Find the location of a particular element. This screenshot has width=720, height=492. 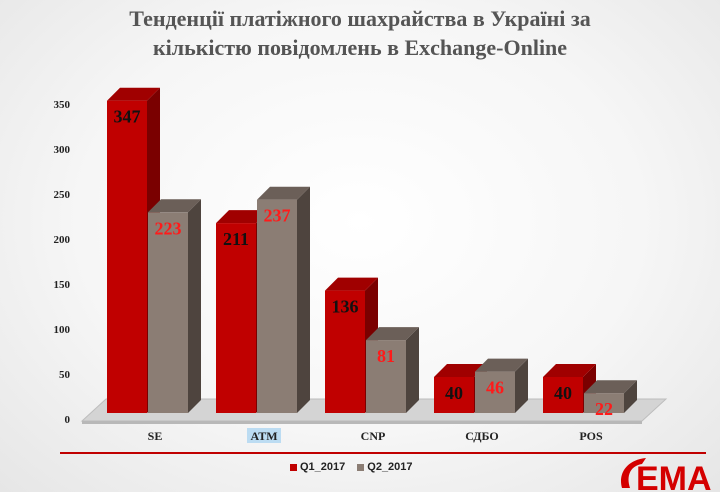

legend-item-q1: Q1_2017 is located at coordinates (317, 467).